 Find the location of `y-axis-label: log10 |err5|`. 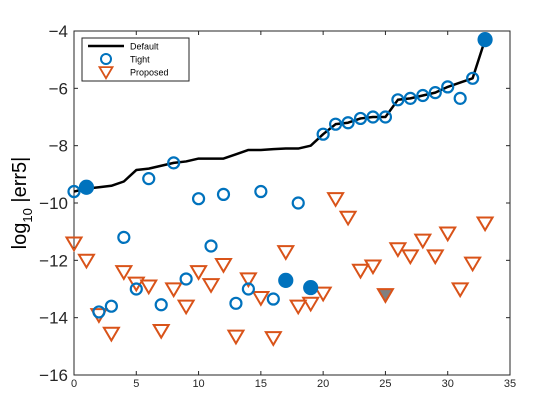

y-axis-label: log10 |err5| is located at coordinates (22, 203).